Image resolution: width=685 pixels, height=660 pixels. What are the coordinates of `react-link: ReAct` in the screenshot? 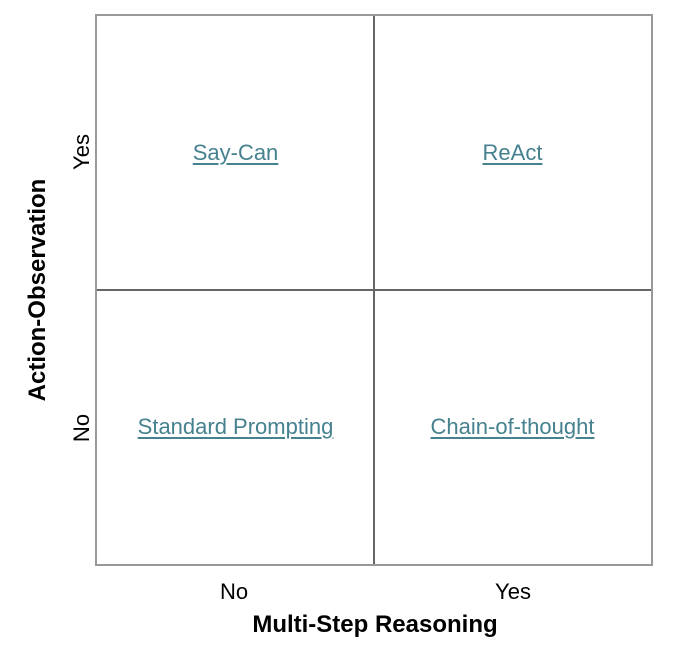 It's located at (512, 152).